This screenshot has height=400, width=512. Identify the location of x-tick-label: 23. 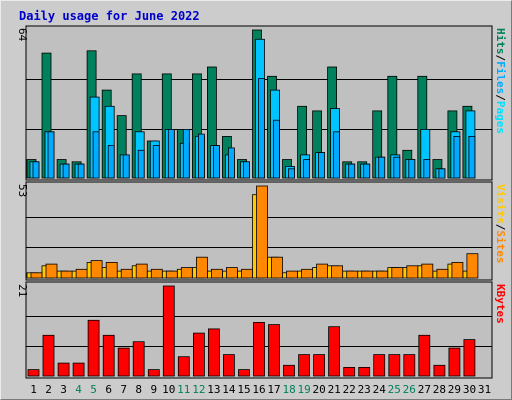
(364, 389).